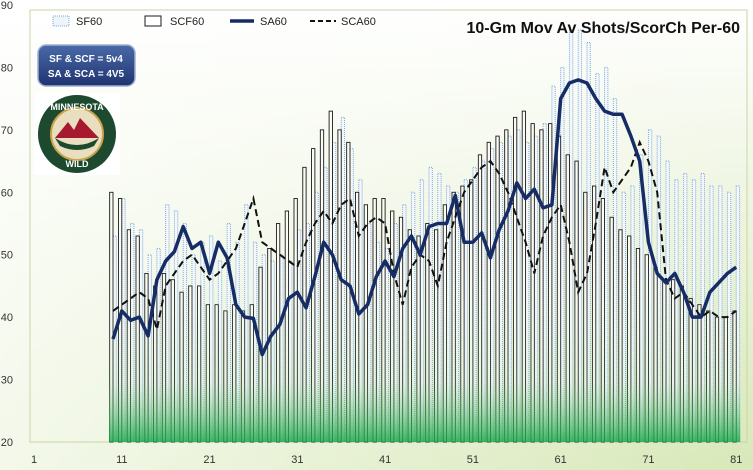 This screenshot has width=753, height=470. I want to click on legend-label-scf60: SCF60, so click(187, 22).